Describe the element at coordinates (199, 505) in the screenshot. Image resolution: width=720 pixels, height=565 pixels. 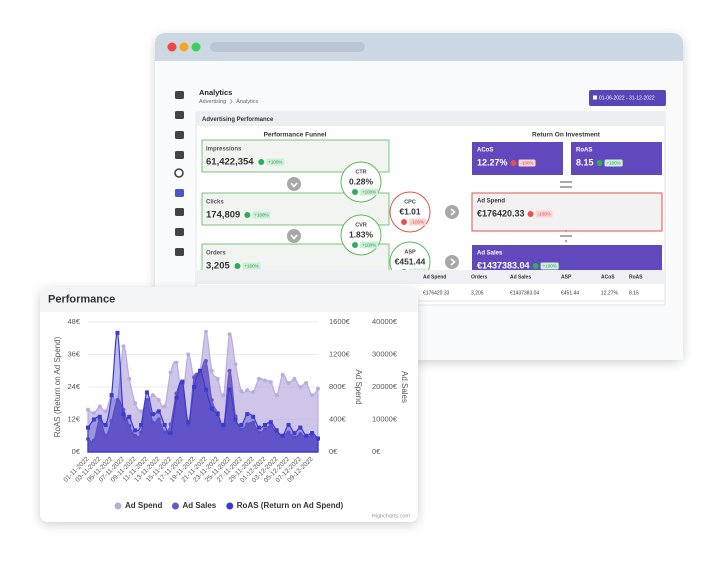
I see `legend-label: Ad Sales` at that location.